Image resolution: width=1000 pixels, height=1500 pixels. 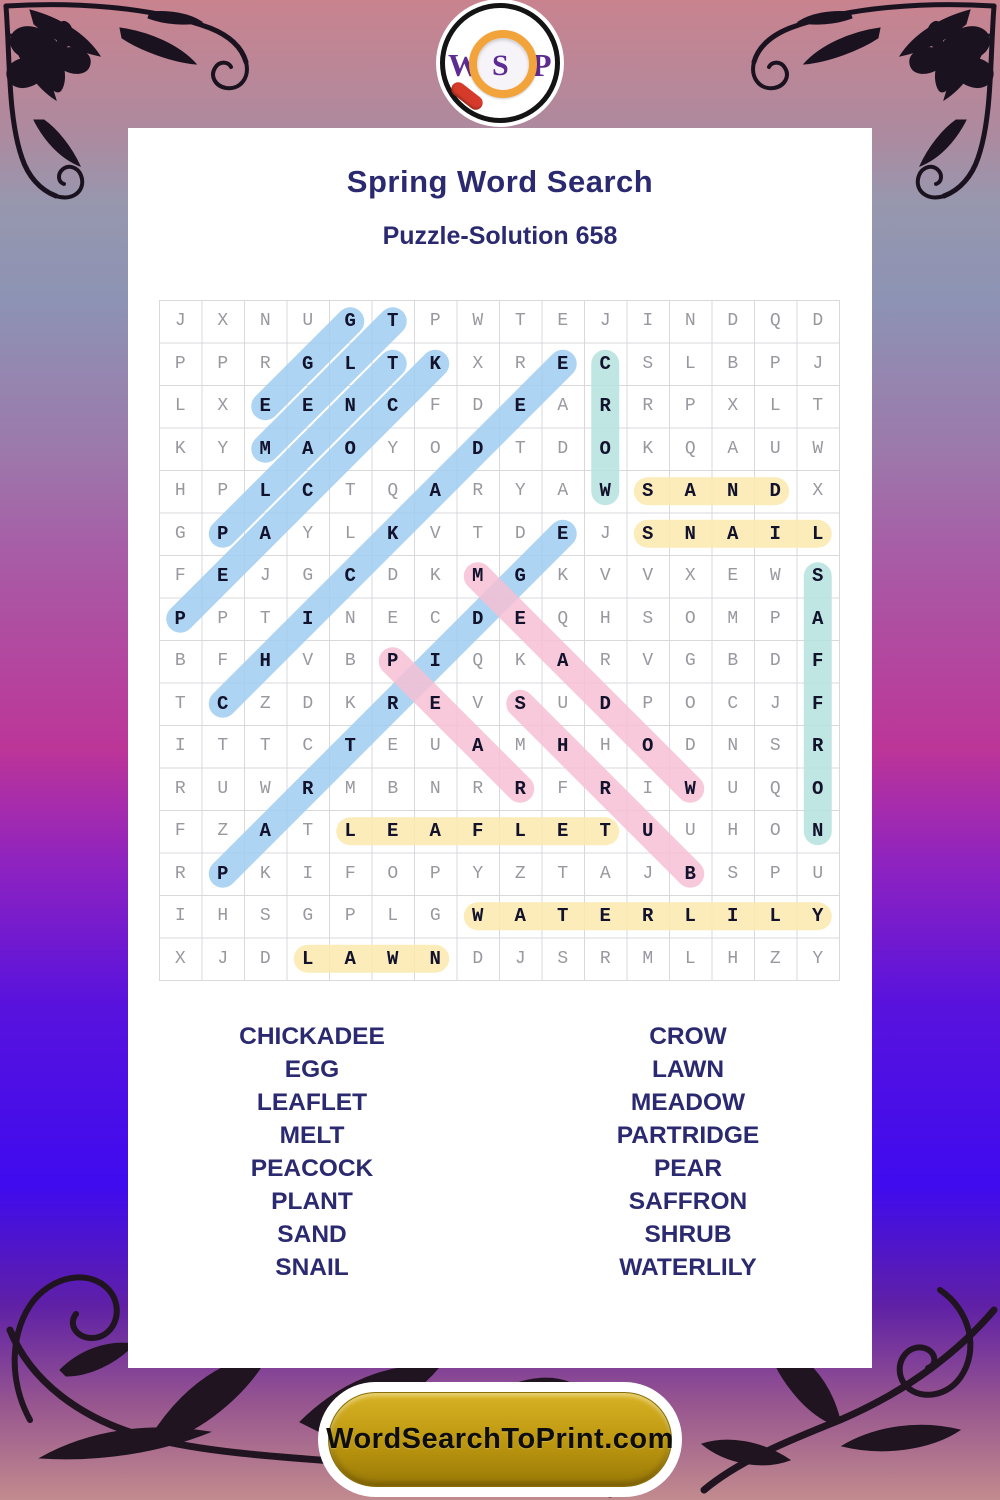 I want to click on site-logo: W S P, so click(x=500, y=63).